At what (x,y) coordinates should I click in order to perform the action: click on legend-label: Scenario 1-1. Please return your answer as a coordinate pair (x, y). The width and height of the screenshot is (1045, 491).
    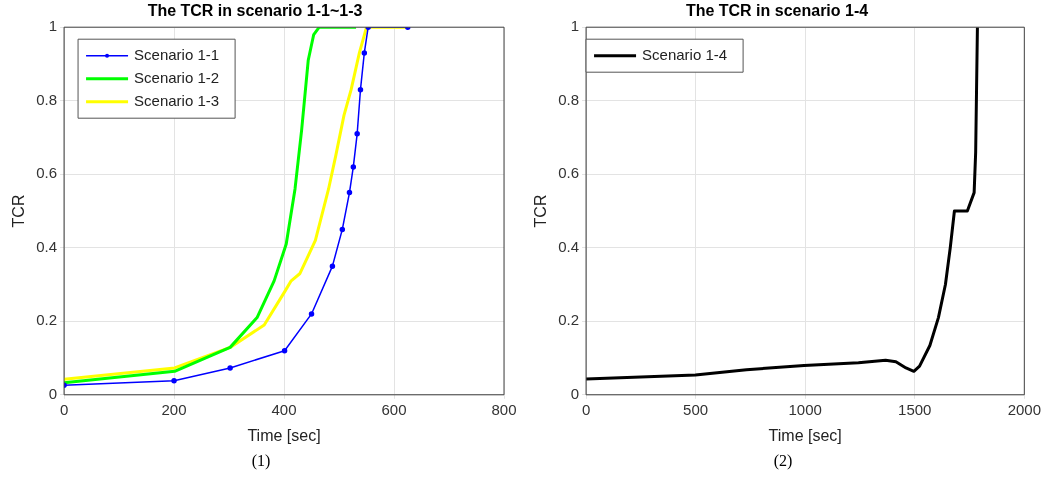
    Looking at the image, I should click on (177, 54).